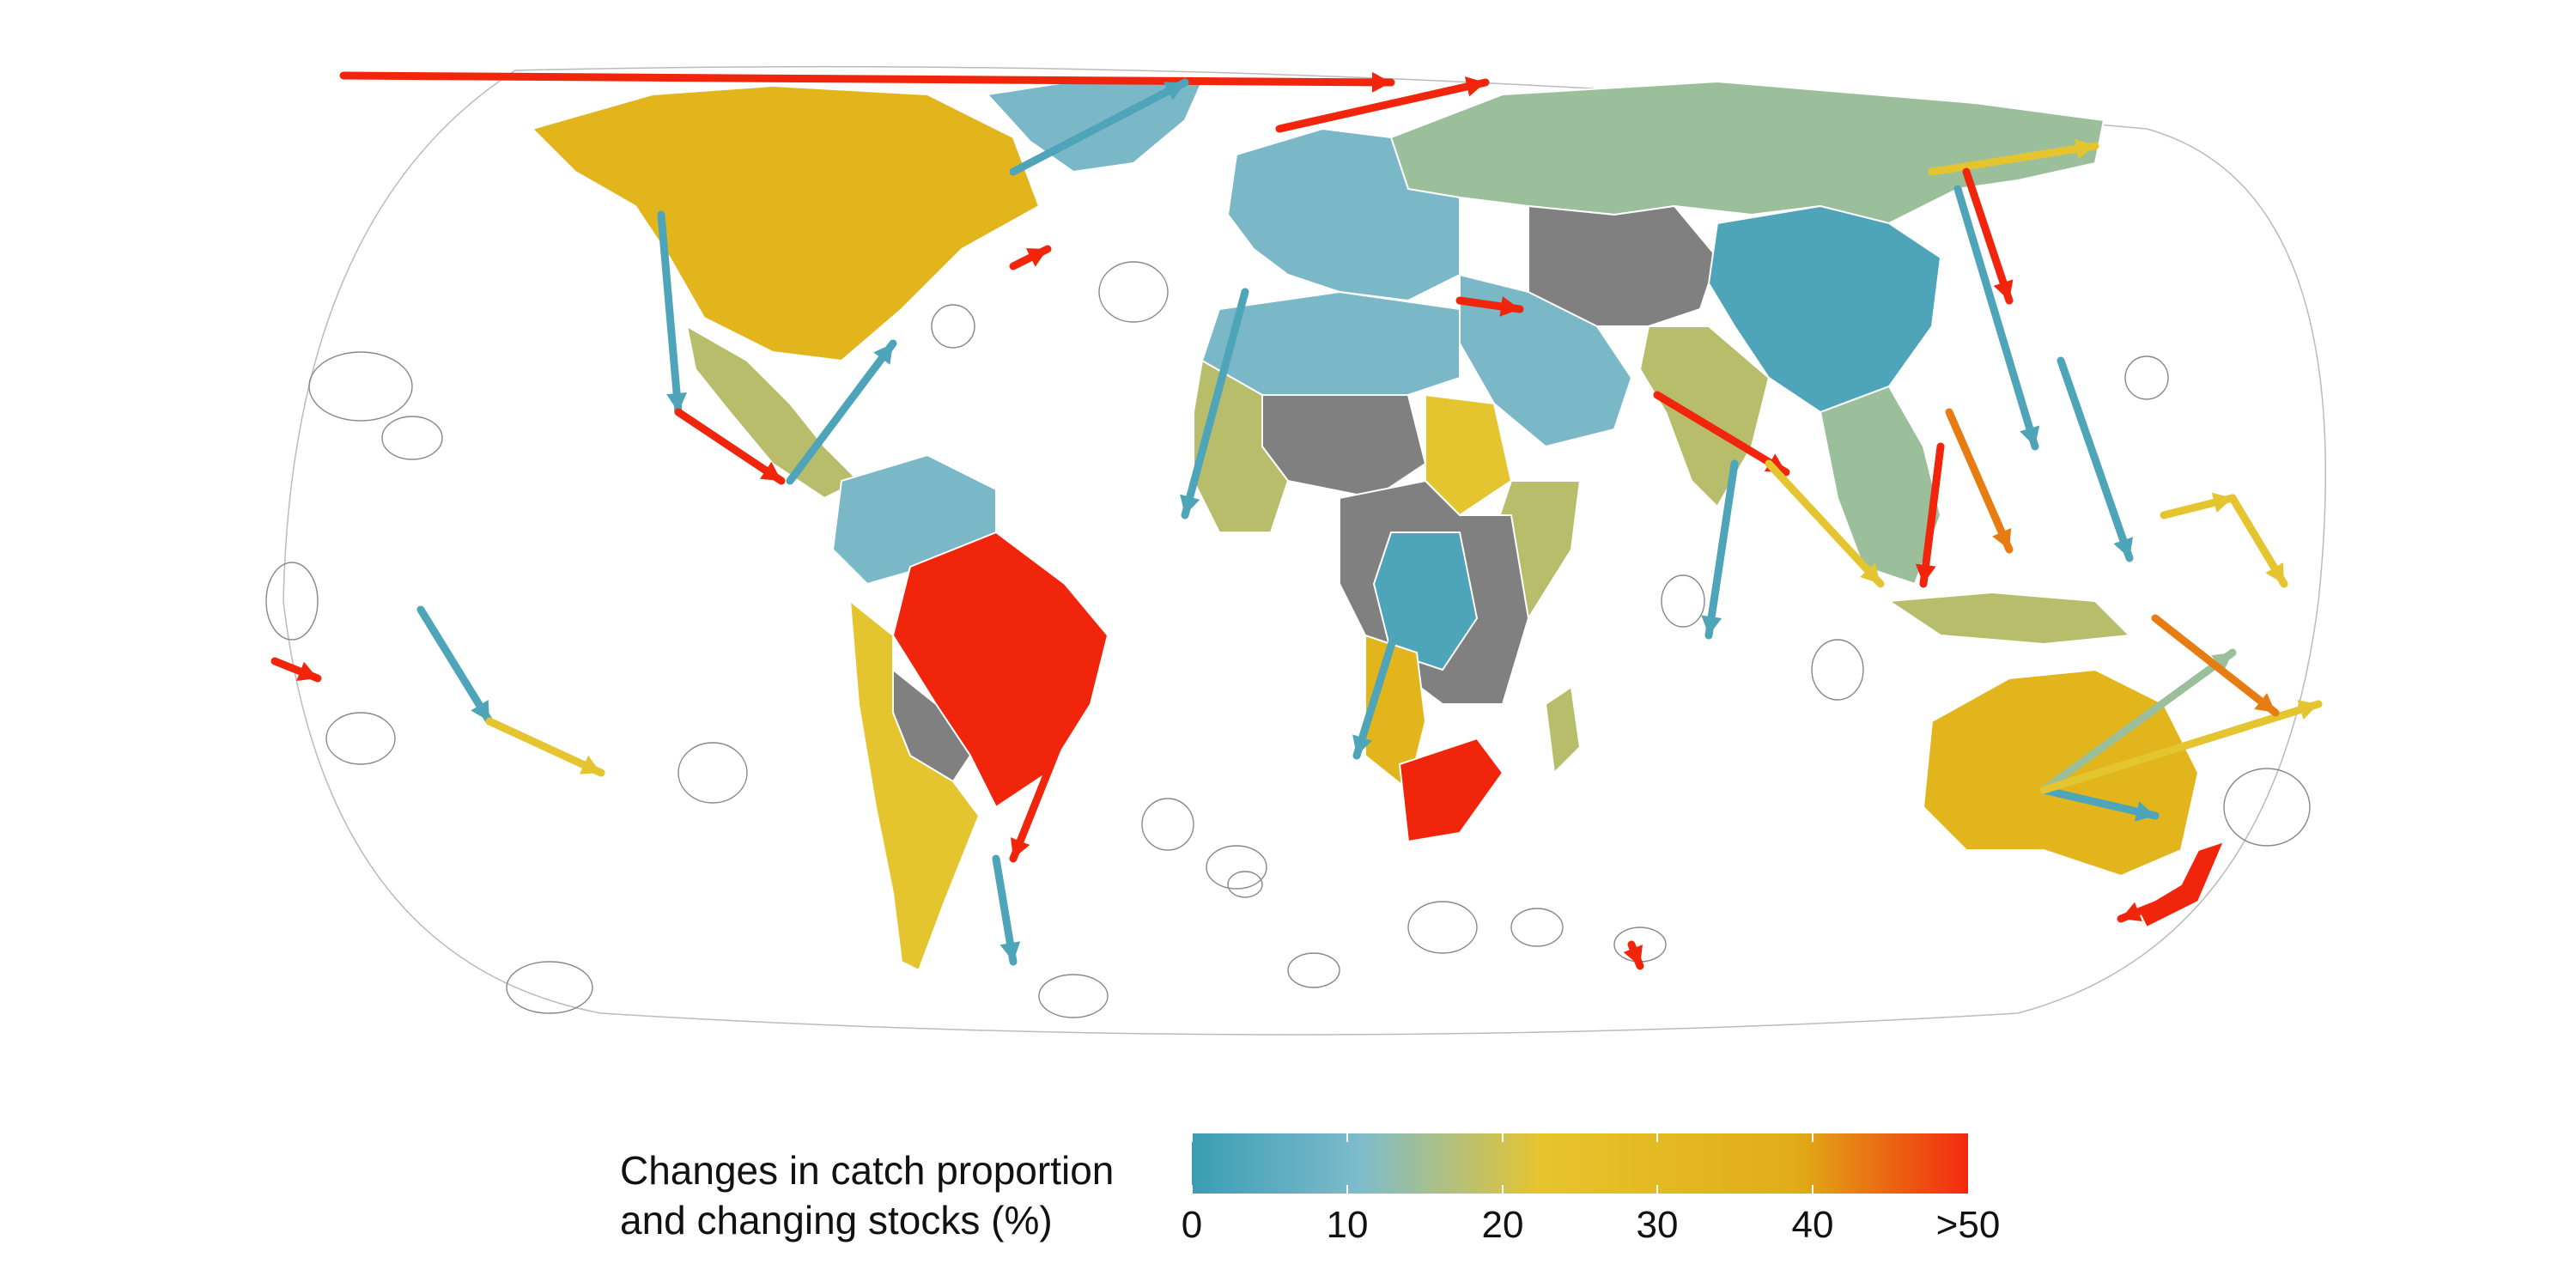  What do you see at coordinates (1502, 1163) in the screenshot?
I see `legend-tick-marks` at bounding box center [1502, 1163].